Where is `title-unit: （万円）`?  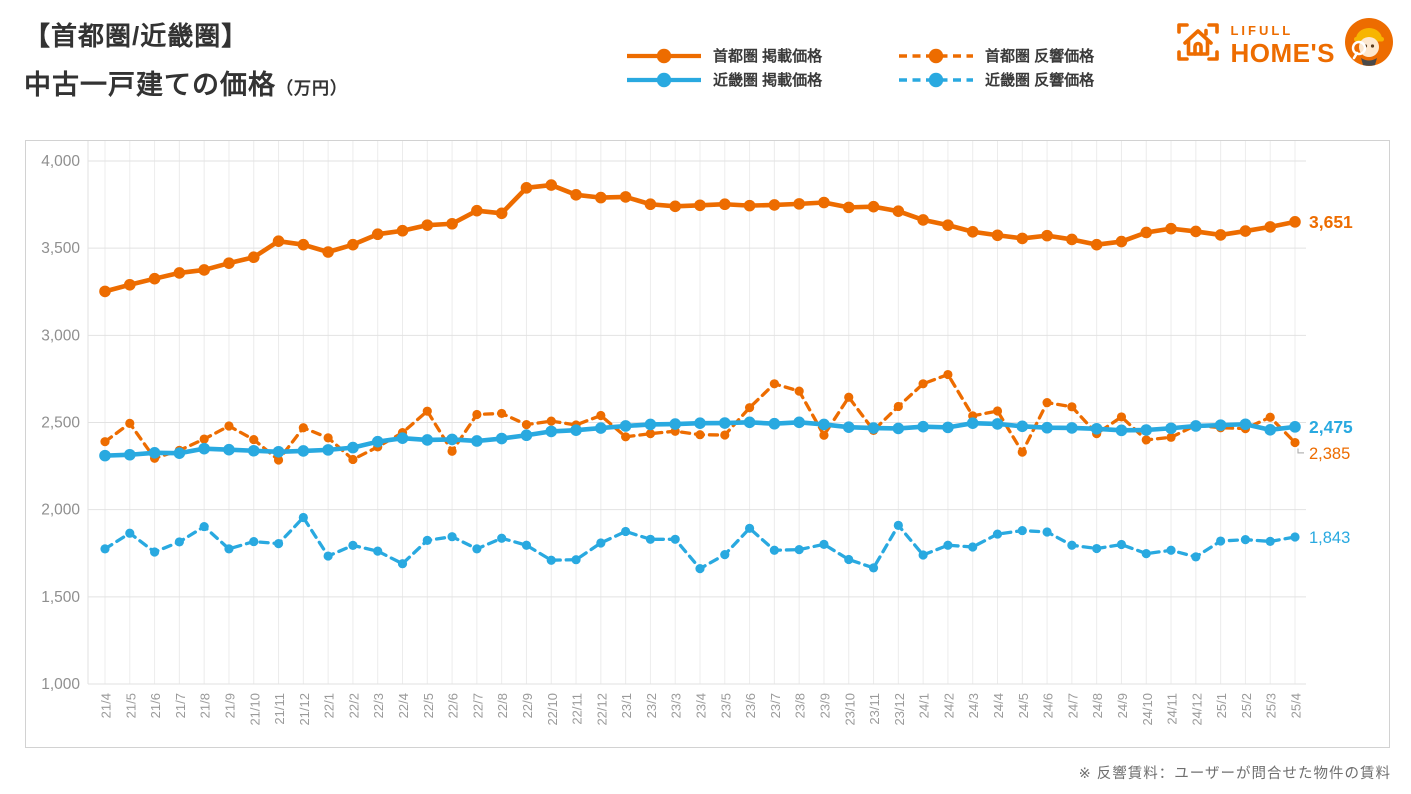 title-unit: （万円） is located at coordinates (312, 88).